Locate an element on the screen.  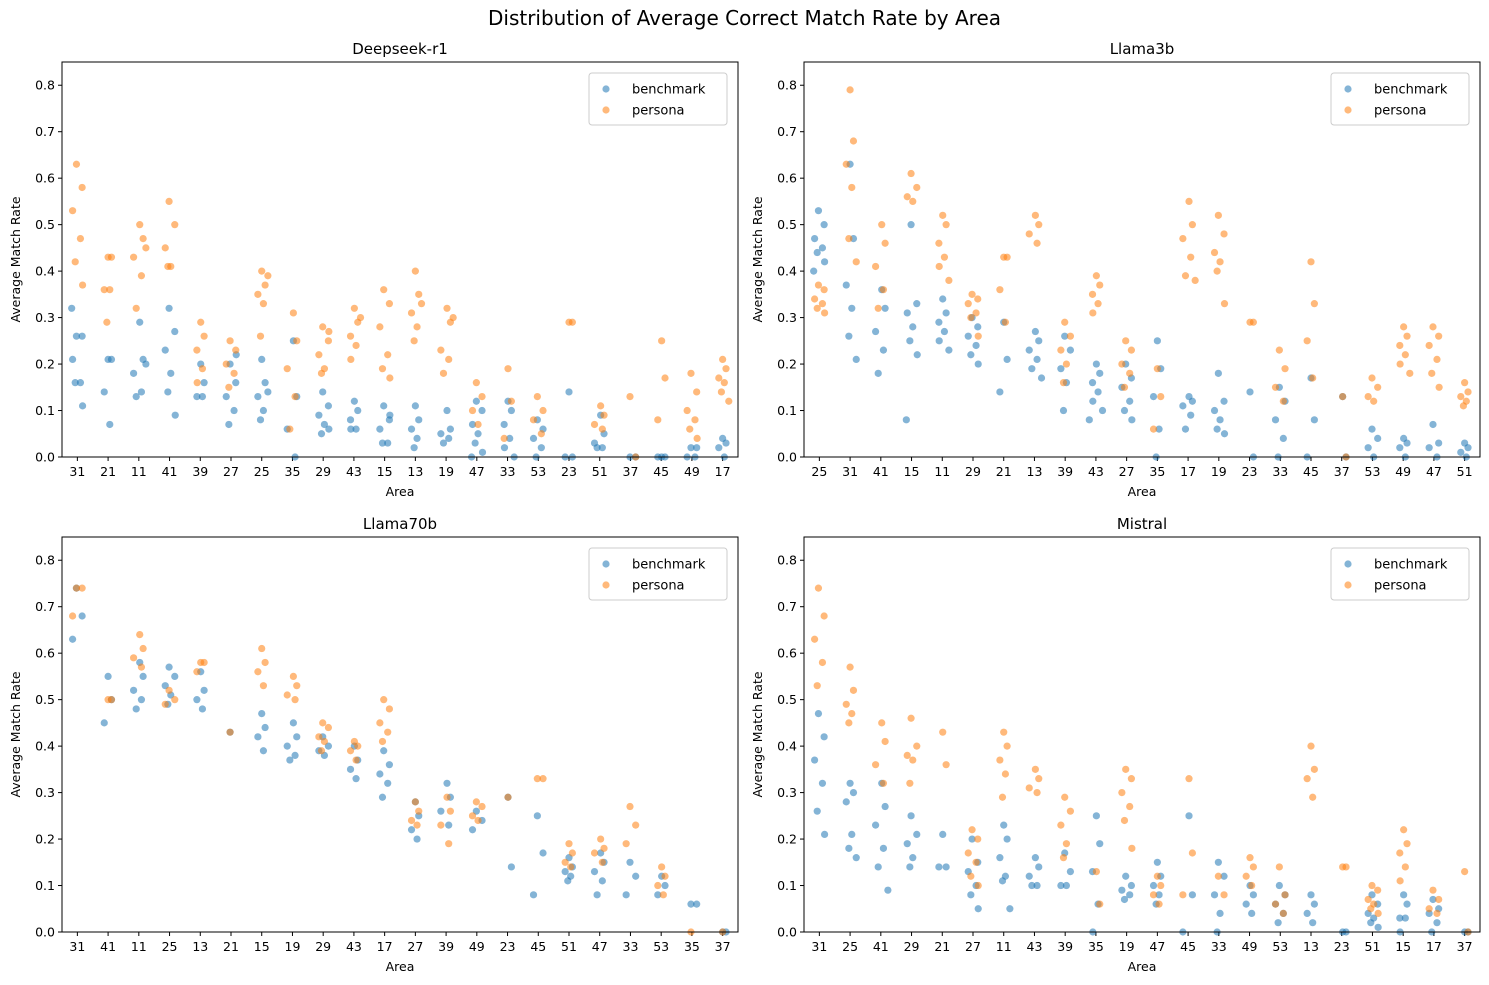
x-tick-label: 33 is located at coordinates (1219, 946).